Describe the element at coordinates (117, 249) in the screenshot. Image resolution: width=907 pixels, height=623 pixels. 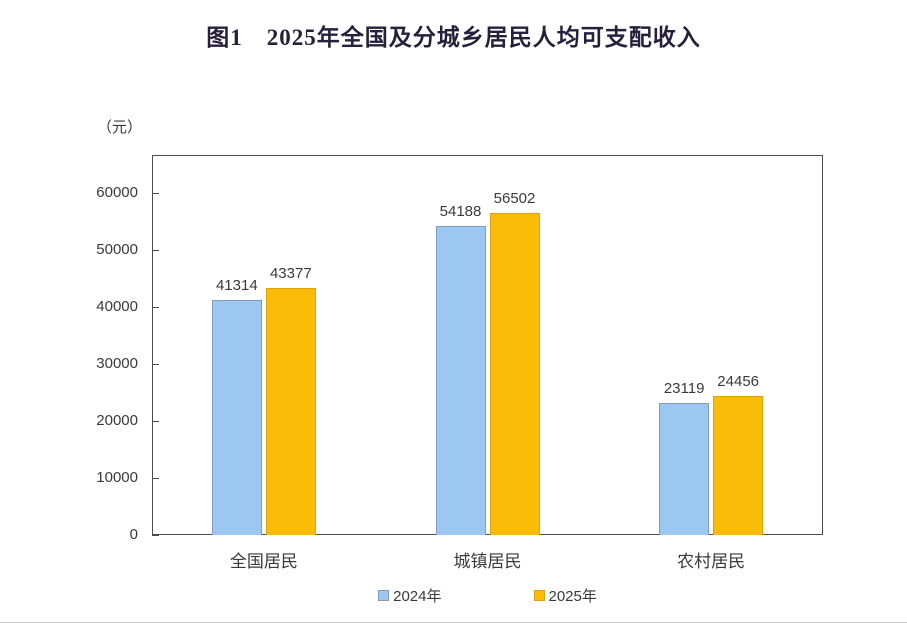
I see `y-tick-label: 50000` at that location.